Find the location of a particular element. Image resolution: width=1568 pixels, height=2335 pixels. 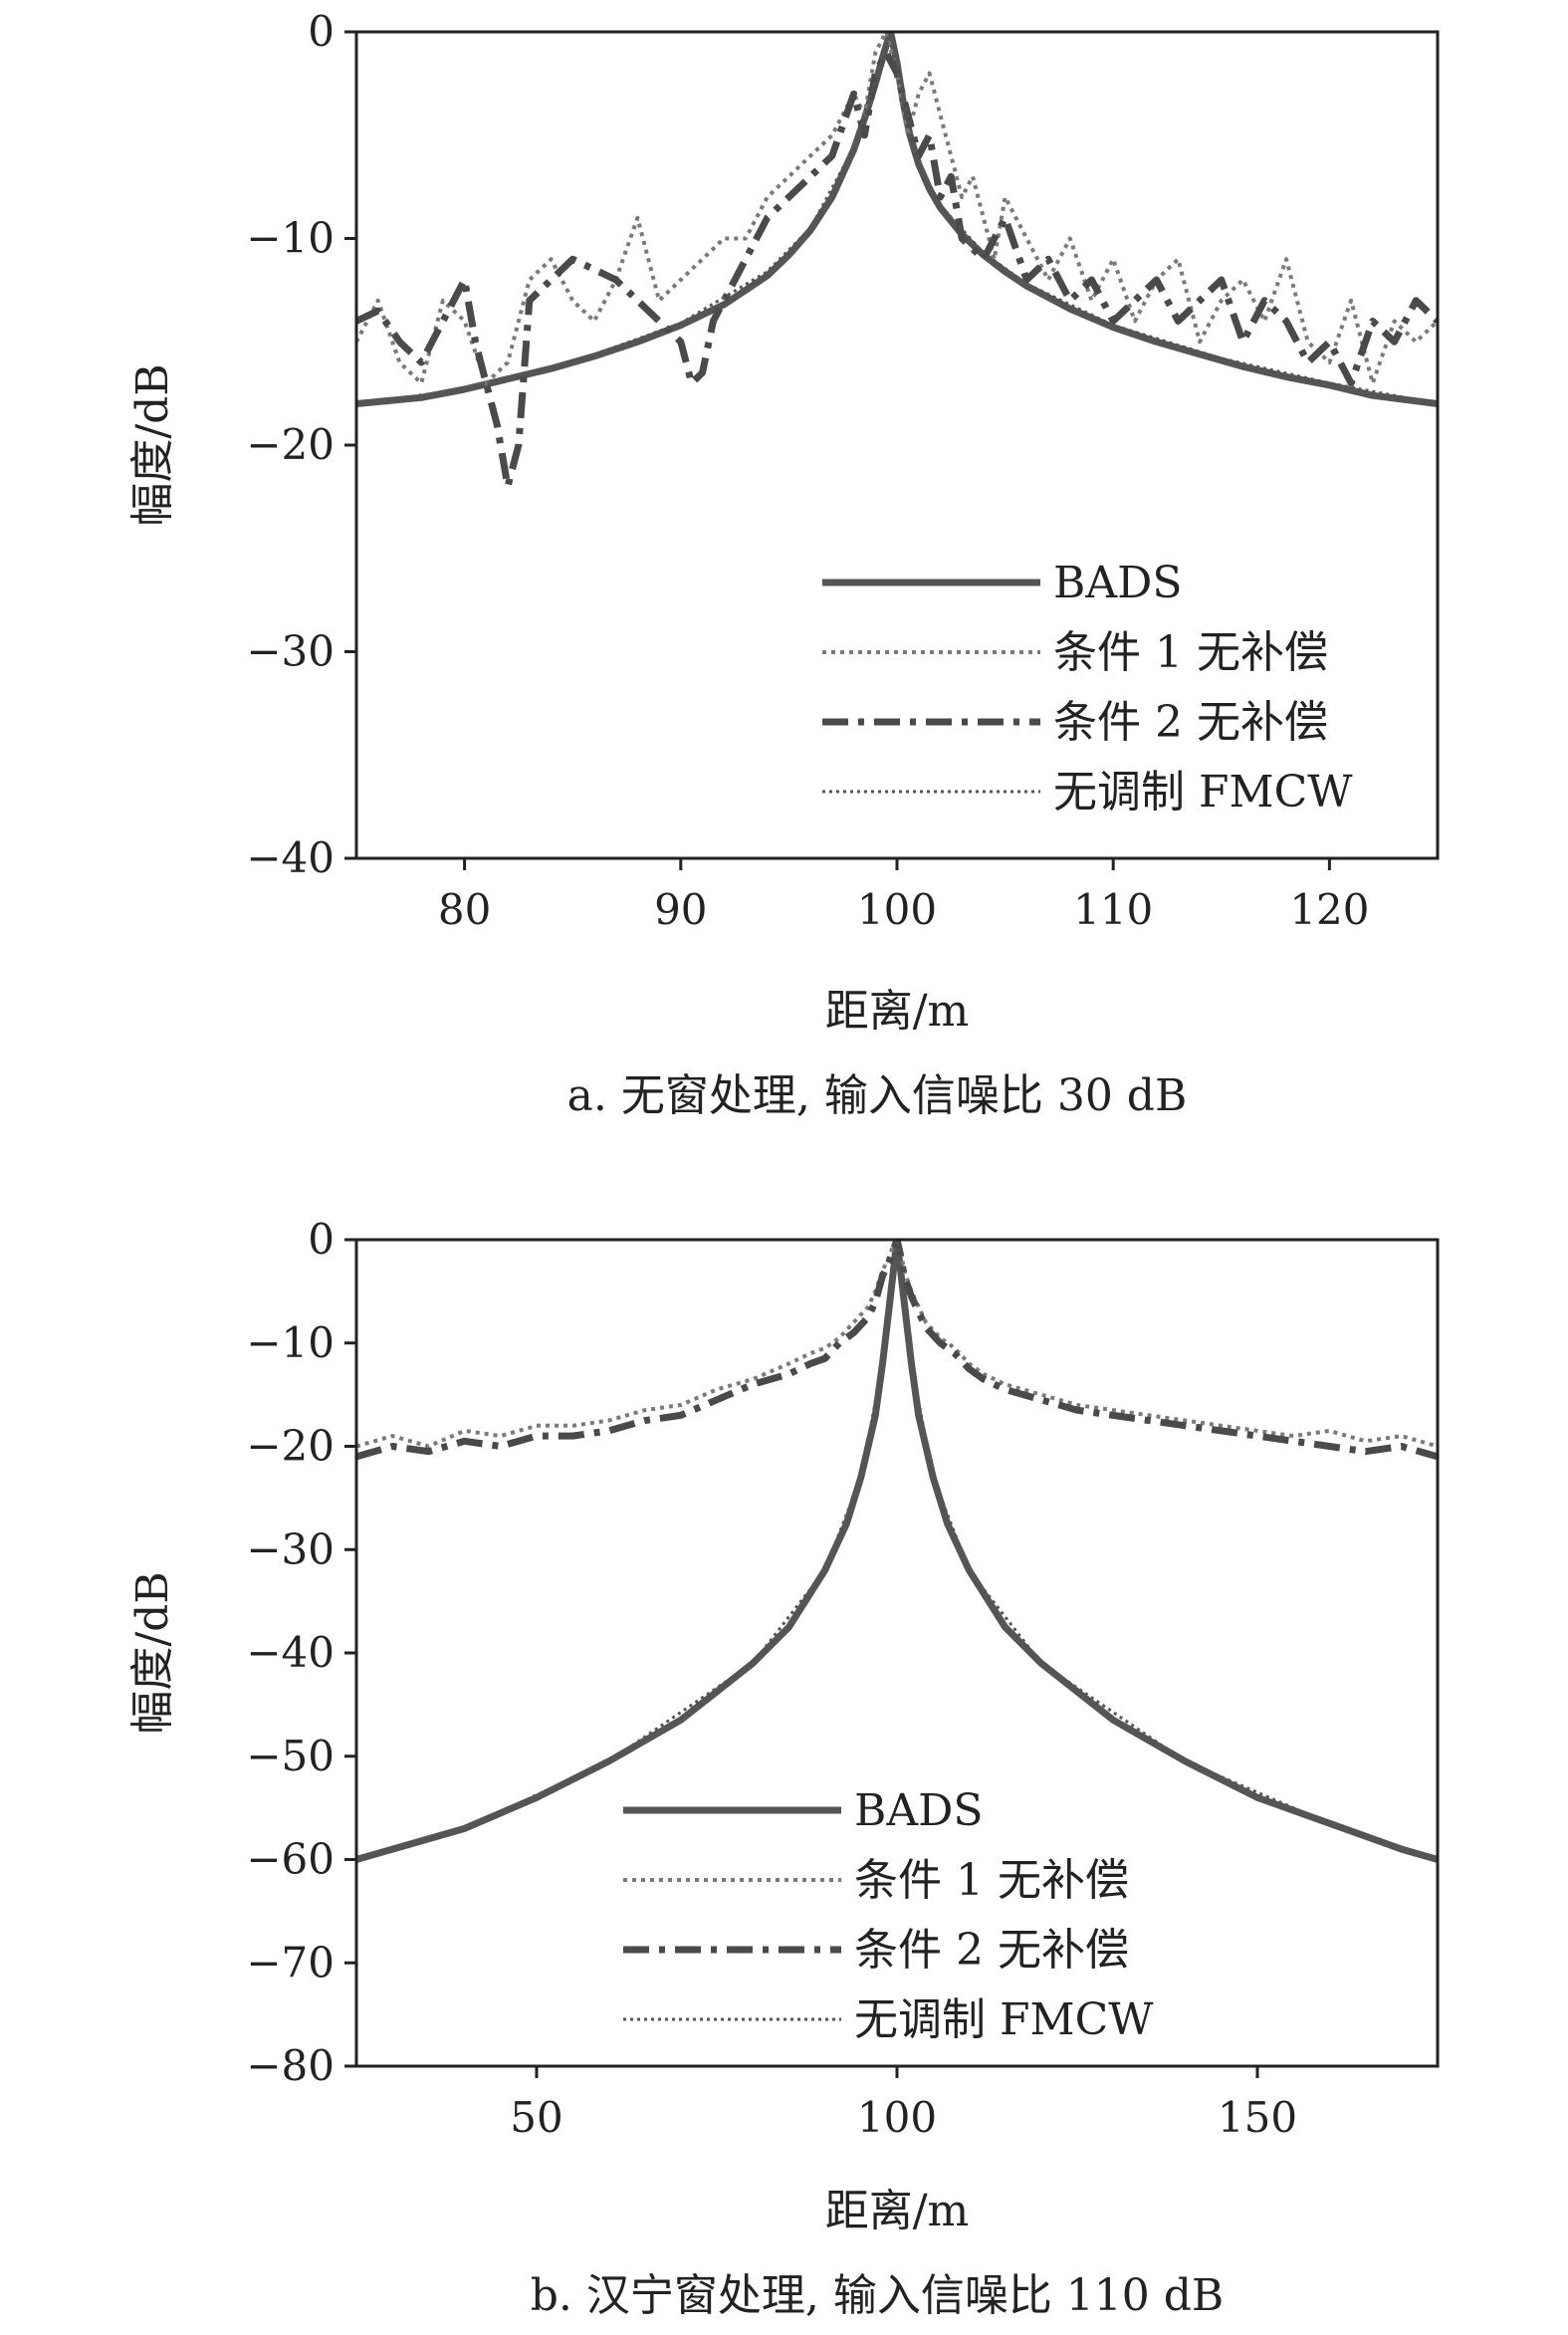

series-group is located at coordinates (897, 261).